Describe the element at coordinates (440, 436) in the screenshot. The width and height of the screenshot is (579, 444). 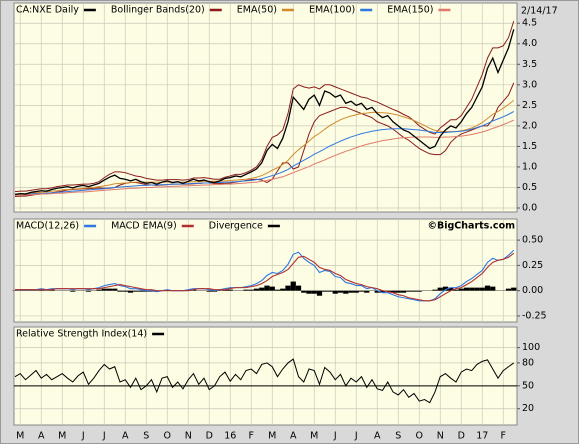
I see `x-tick-label: N` at that location.